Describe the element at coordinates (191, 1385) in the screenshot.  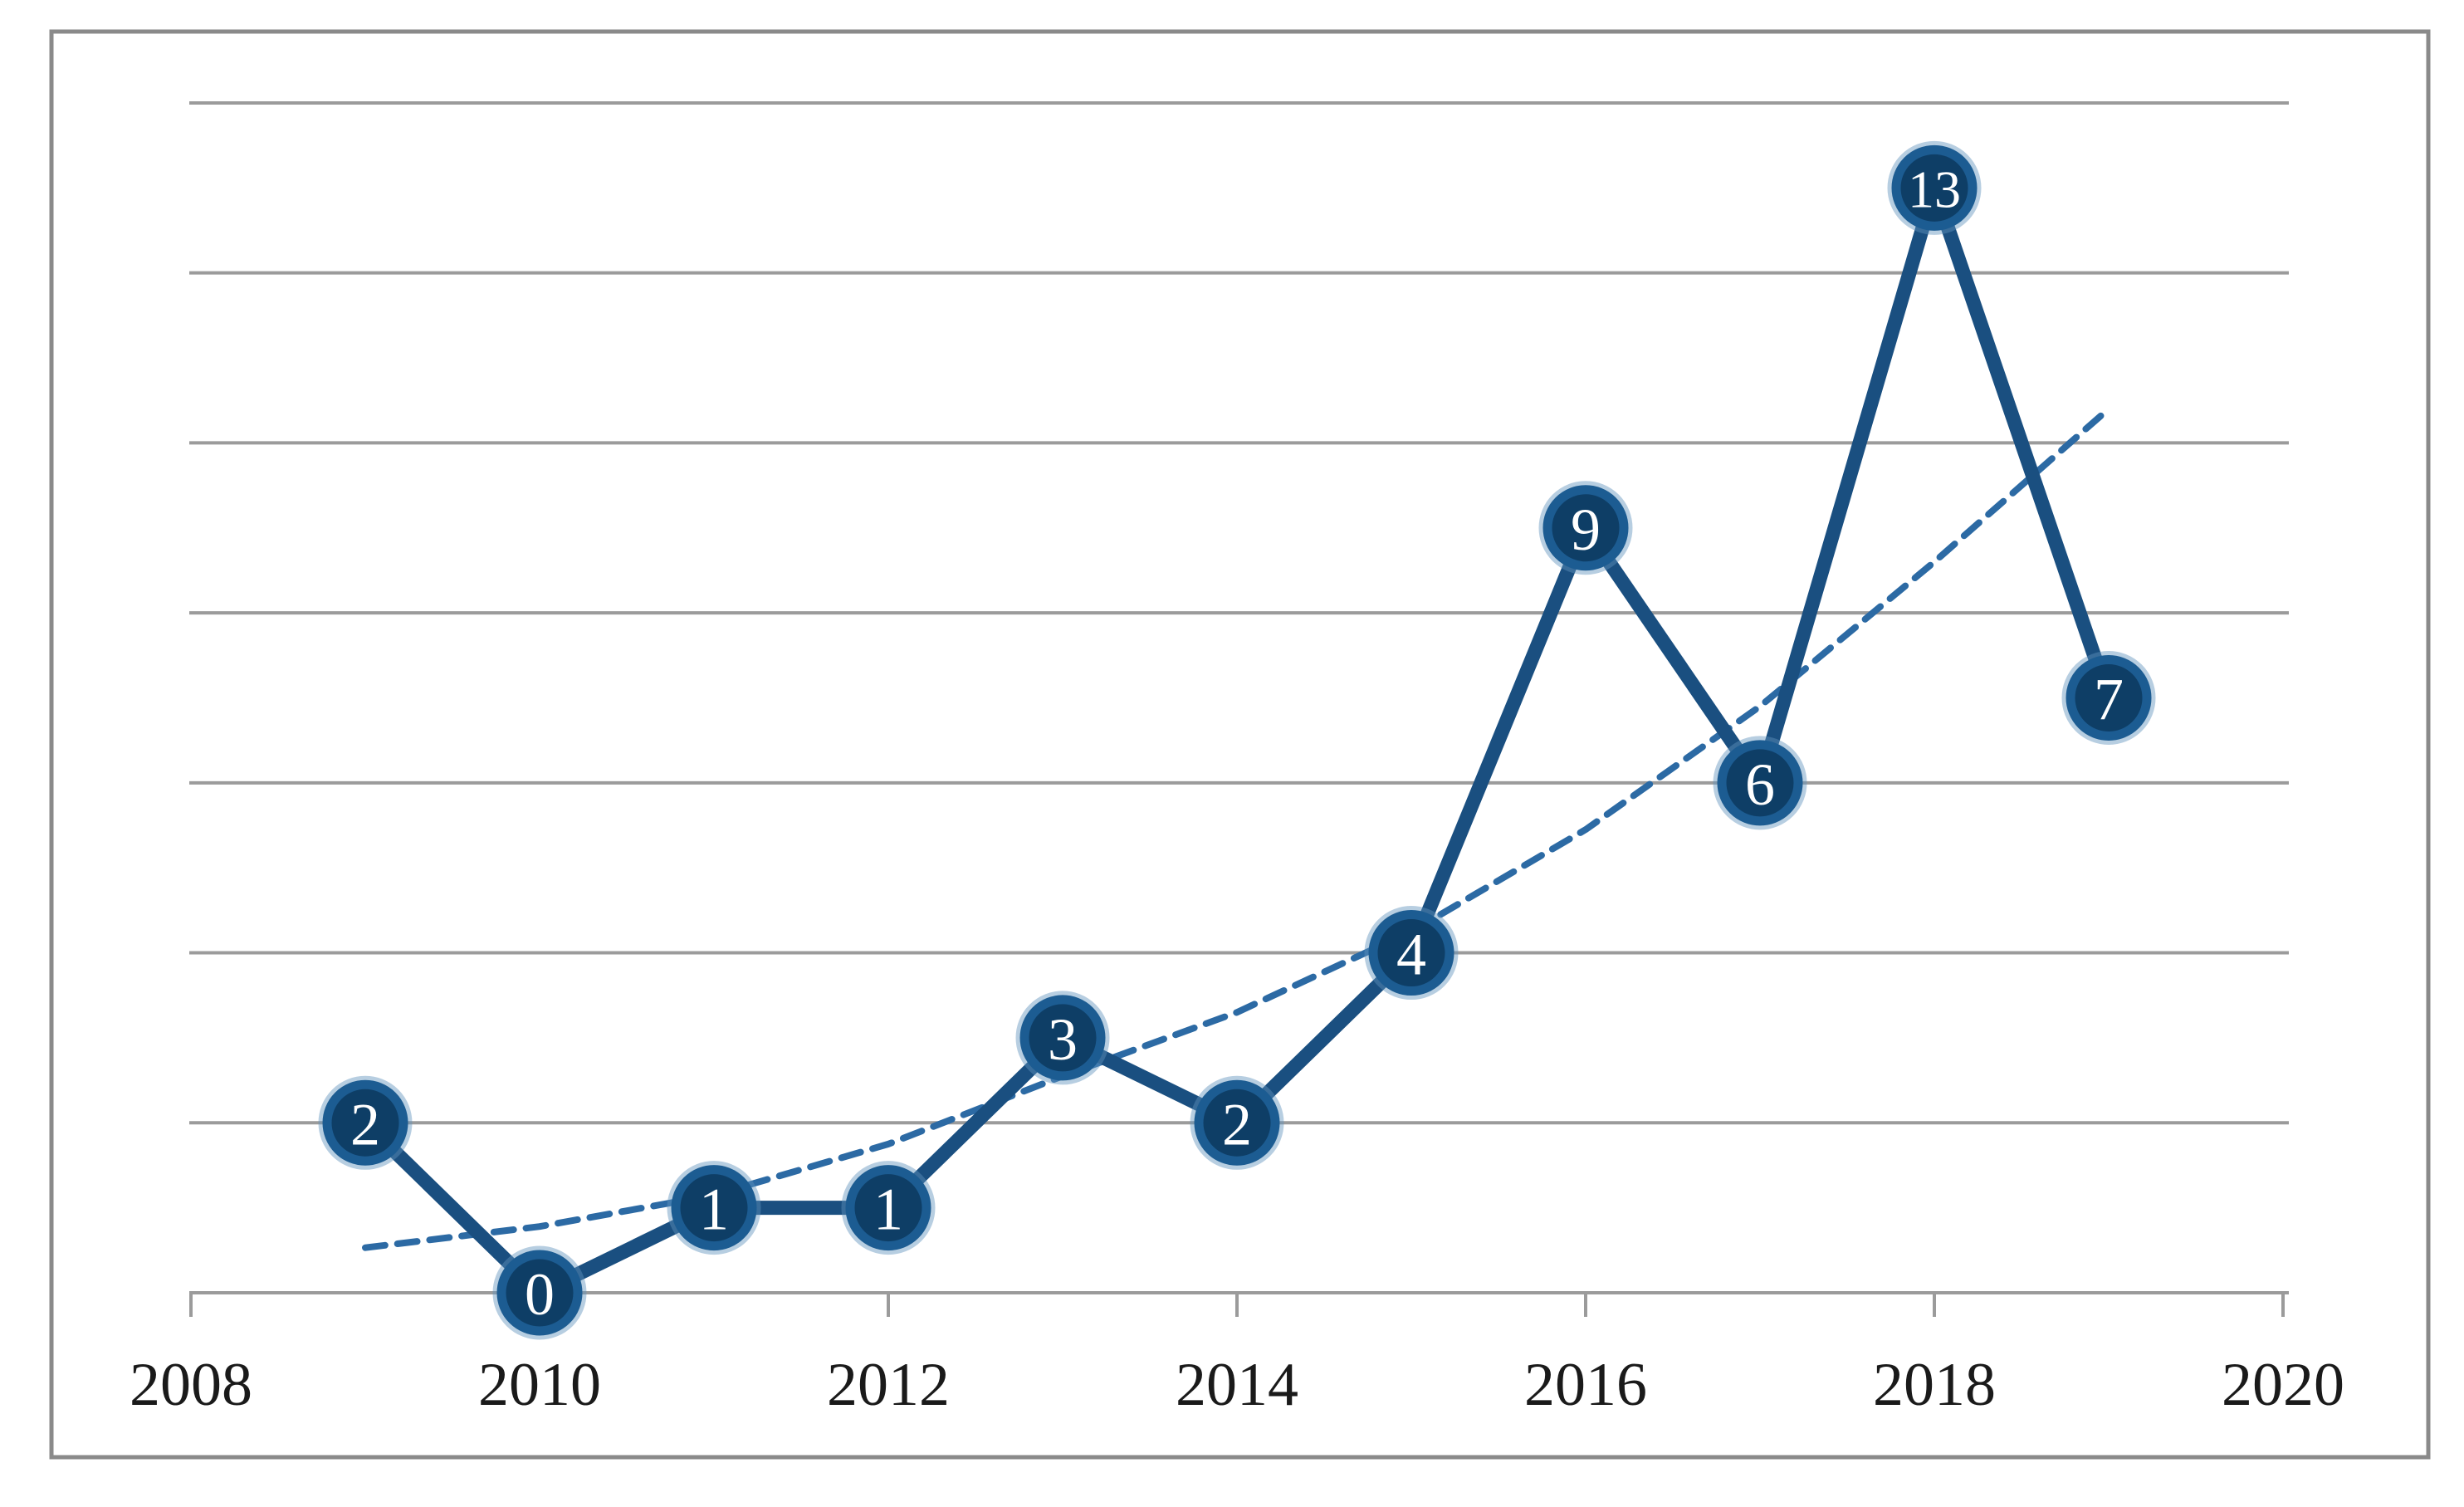
I see `x-tick-label: 2008` at that location.